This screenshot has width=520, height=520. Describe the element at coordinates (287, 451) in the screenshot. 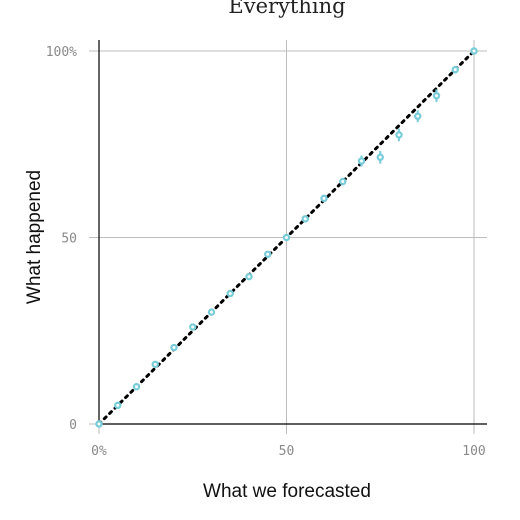

I see `x-tick-label: 50` at that location.